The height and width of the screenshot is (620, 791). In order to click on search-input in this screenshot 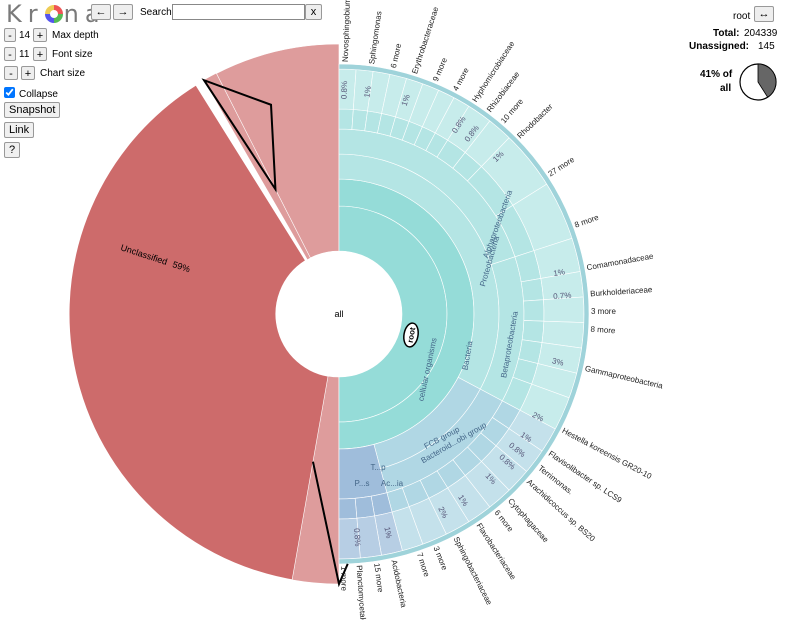, I will do `click(238, 12)`.